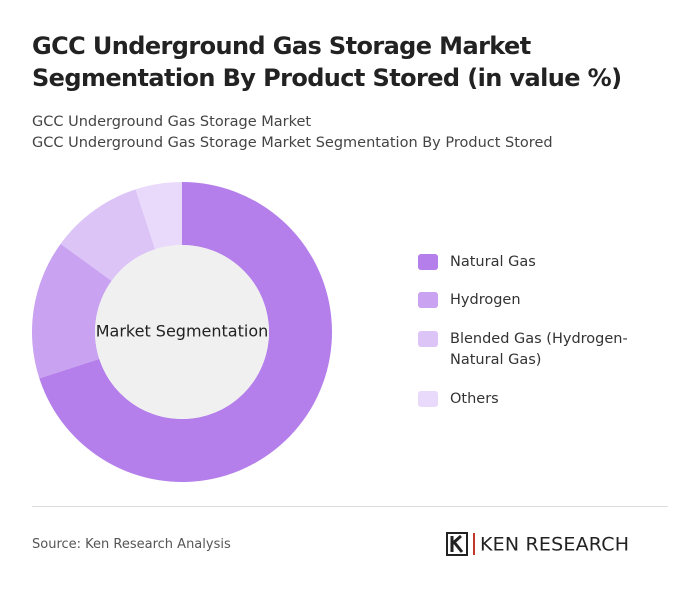 Image resolution: width=700 pixels, height=591 pixels. I want to click on logo-box, so click(457, 544).